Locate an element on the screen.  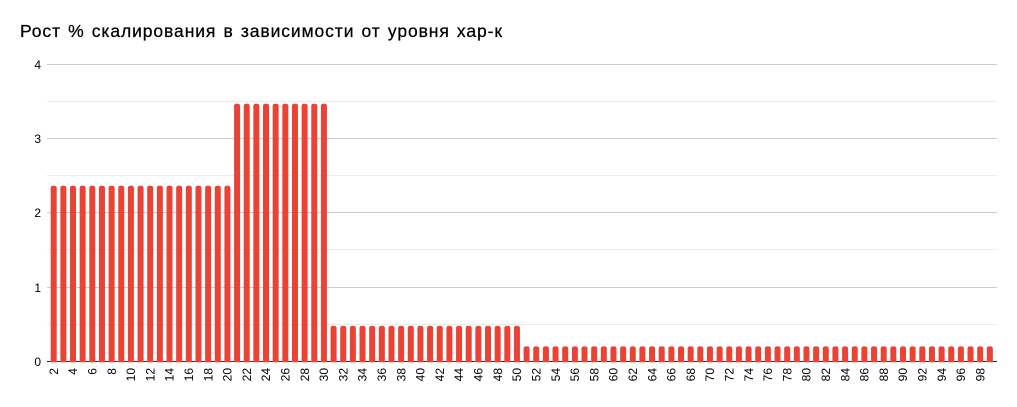
svg-text: 84 is located at coordinates (845, 375).